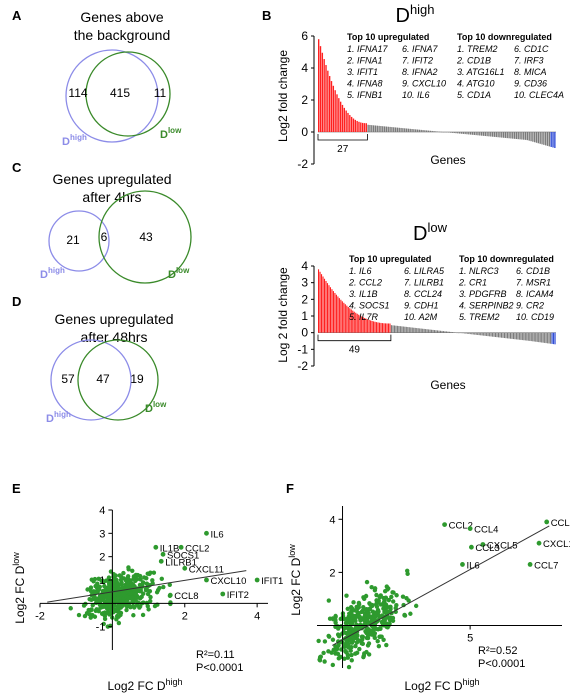 The width and height of the screenshot is (570, 700). I want to click on chart-high-bars, so click(437, 93).